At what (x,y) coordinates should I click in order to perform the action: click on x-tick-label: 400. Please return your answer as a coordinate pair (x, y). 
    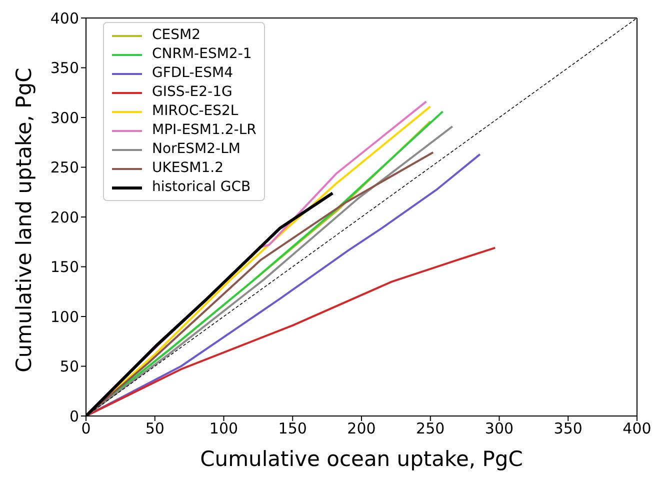
    Looking at the image, I should click on (637, 429).